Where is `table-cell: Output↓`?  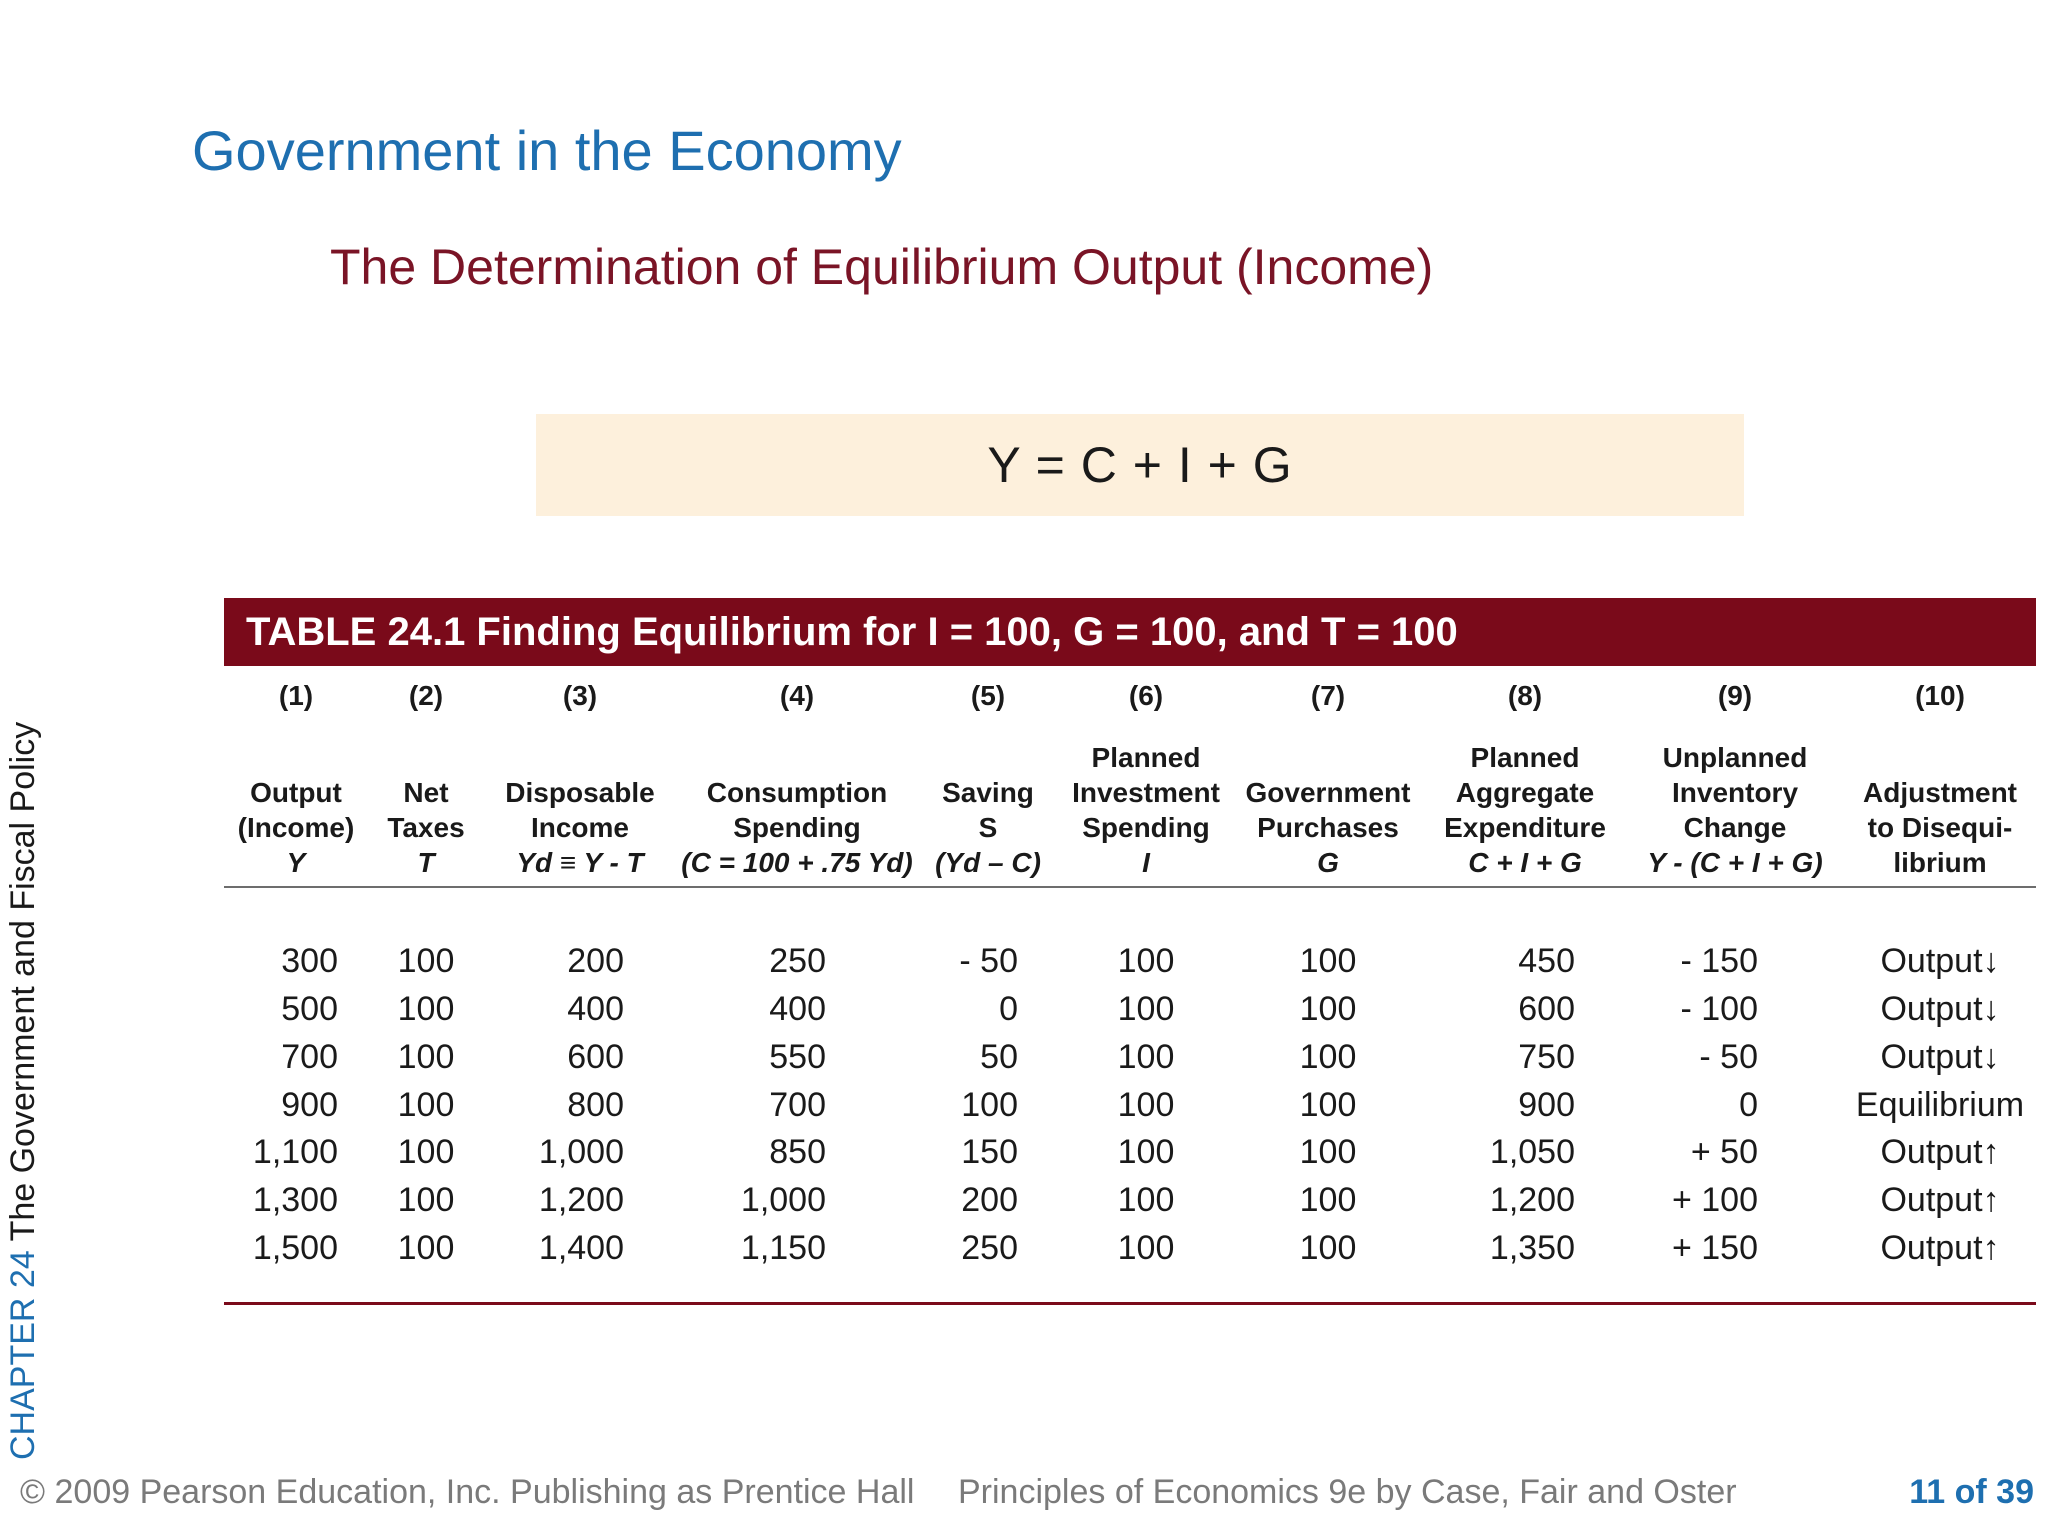
table-cell: Output↓ is located at coordinates (1940, 1009).